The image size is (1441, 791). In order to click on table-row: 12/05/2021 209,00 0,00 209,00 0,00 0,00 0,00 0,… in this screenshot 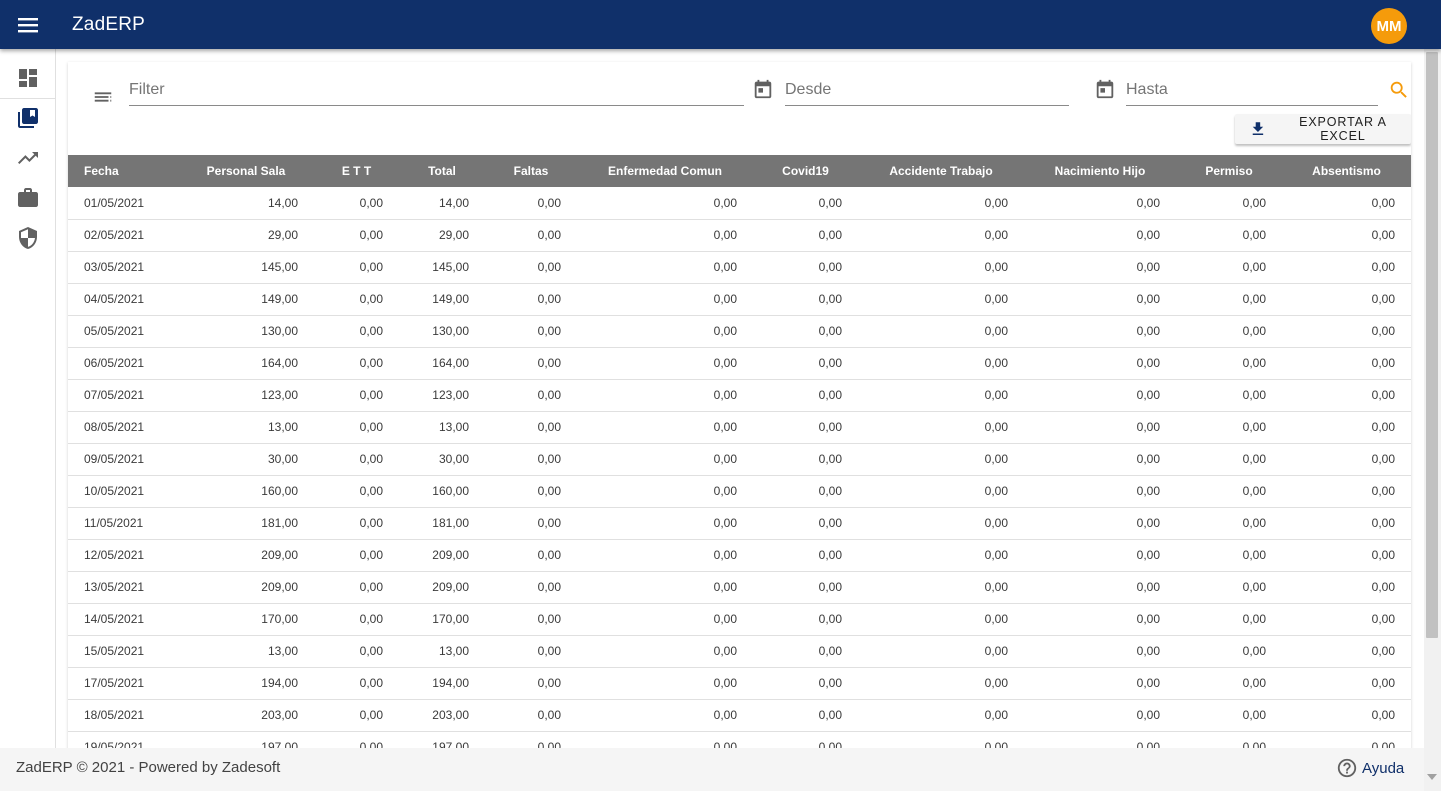, I will do `click(739, 555)`.